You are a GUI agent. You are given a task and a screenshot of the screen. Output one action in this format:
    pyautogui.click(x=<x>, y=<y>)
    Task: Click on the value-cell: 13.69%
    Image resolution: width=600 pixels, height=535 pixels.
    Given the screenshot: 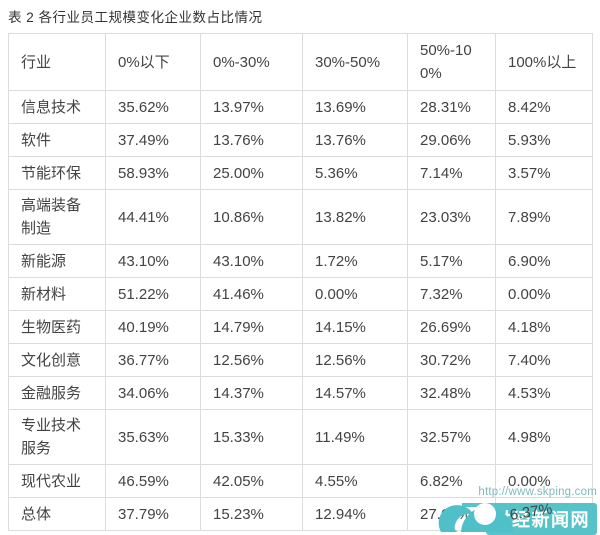 What is the action you would take?
    pyautogui.click(x=355, y=107)
    